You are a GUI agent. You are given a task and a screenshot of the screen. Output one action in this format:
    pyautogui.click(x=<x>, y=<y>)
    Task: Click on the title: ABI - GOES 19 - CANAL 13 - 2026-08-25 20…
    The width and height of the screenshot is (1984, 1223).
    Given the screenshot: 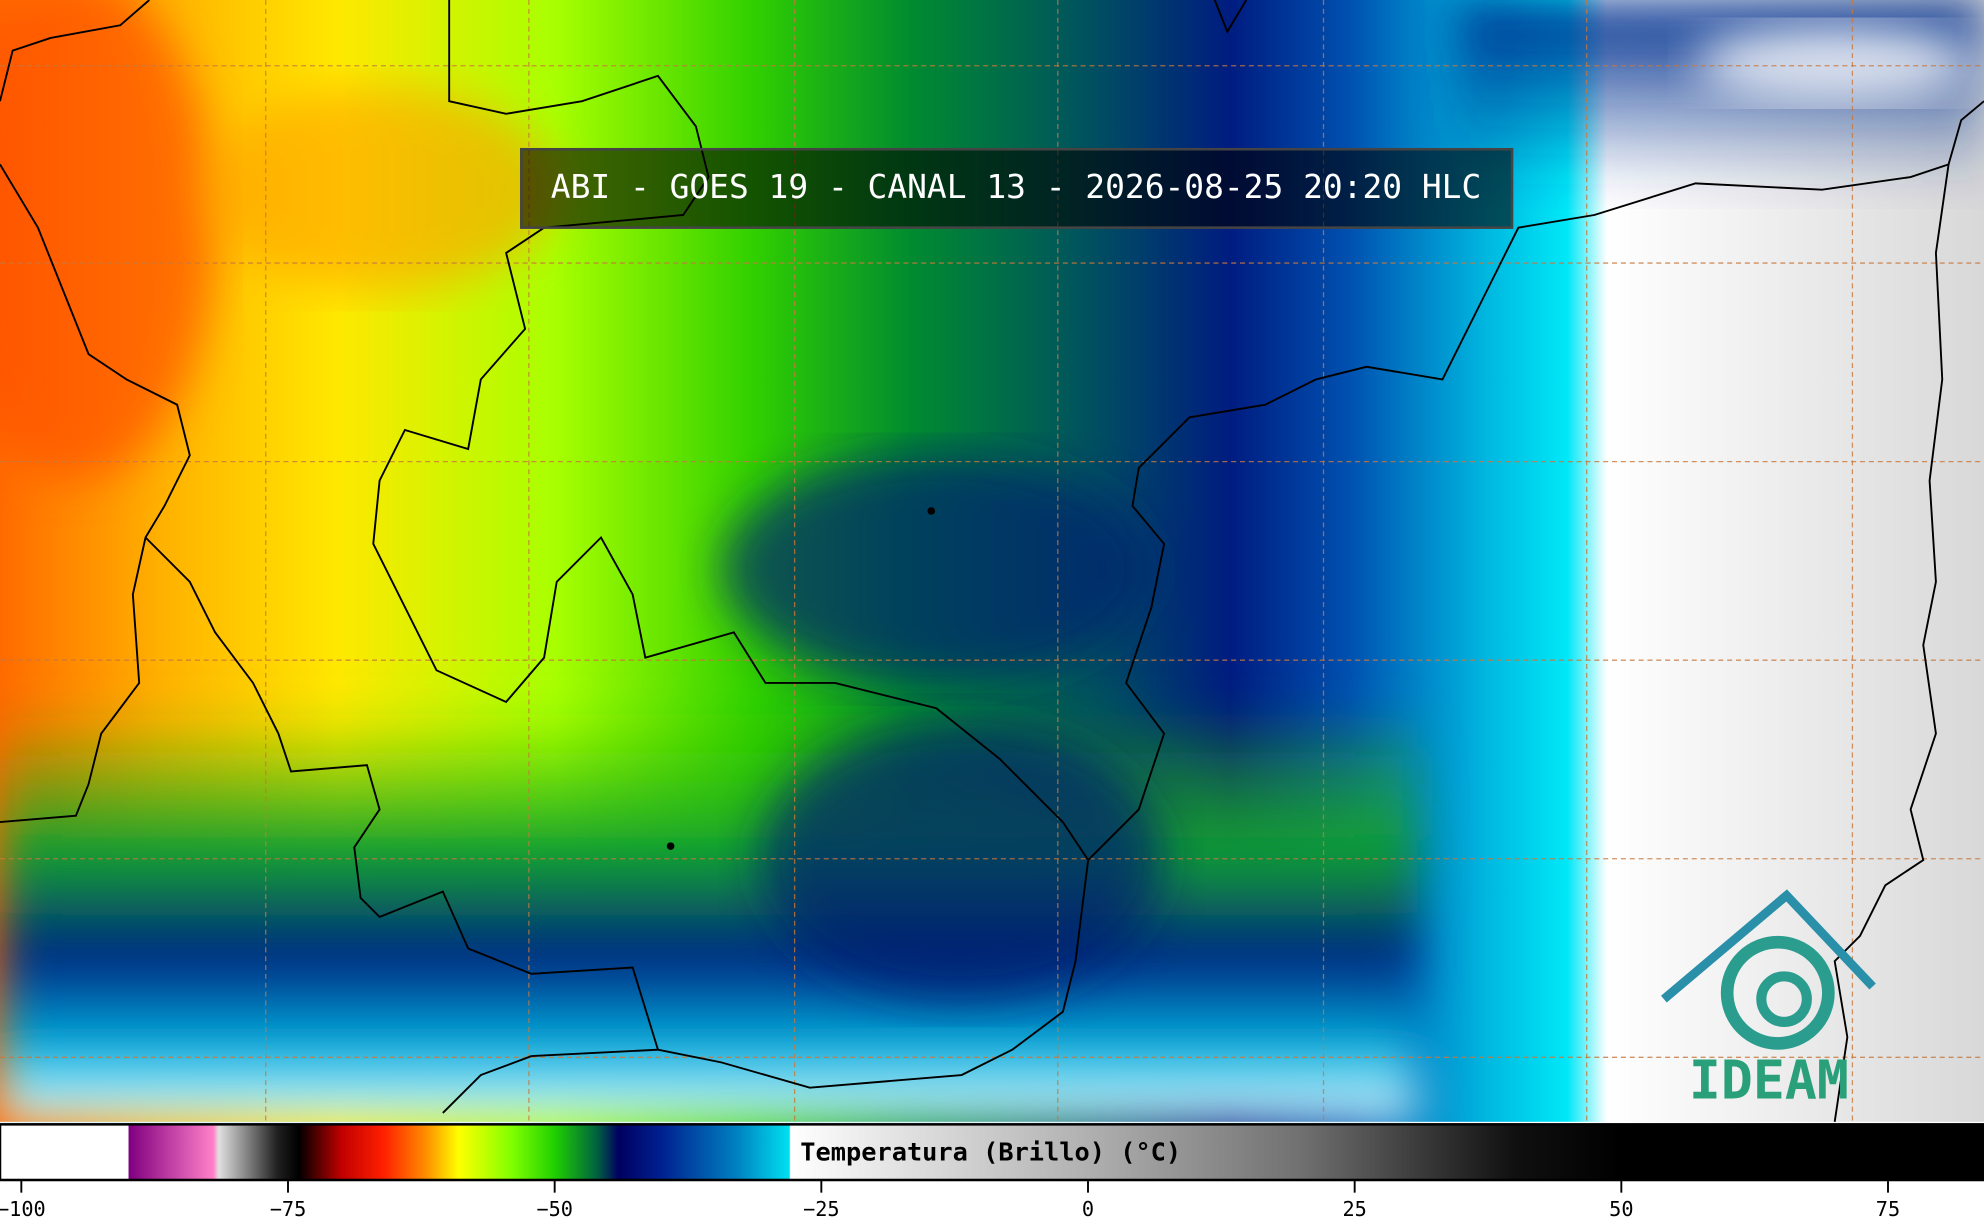 What is the action you would take?
    pyautogui.click(x=1016, y=186)
    